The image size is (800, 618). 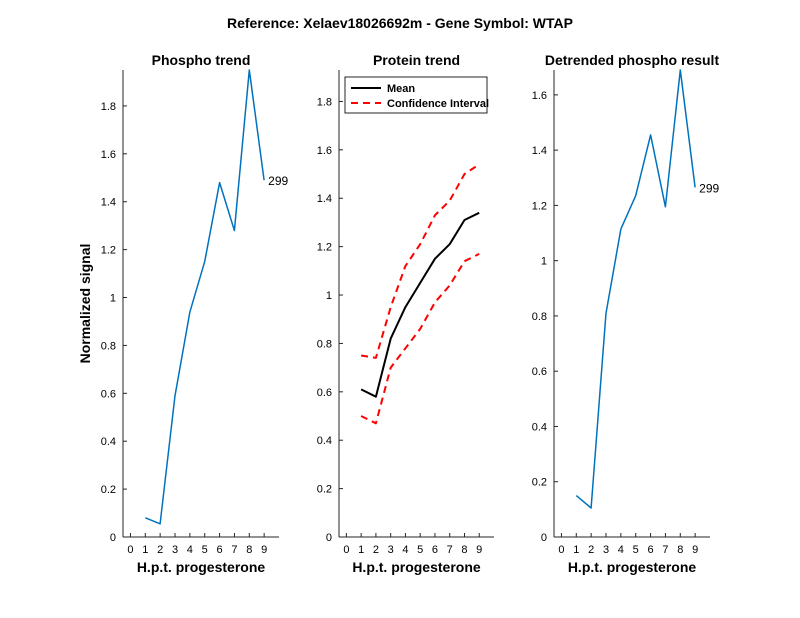 I want to click on legend-label: Confidence Interval, so click(x=438, y=104).